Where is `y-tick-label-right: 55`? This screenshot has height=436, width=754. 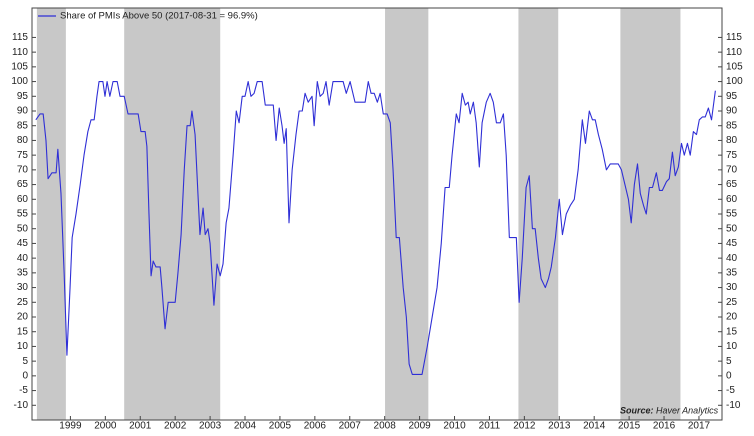
y-tick-label-right: 55 is located at coordinates (732, 214).